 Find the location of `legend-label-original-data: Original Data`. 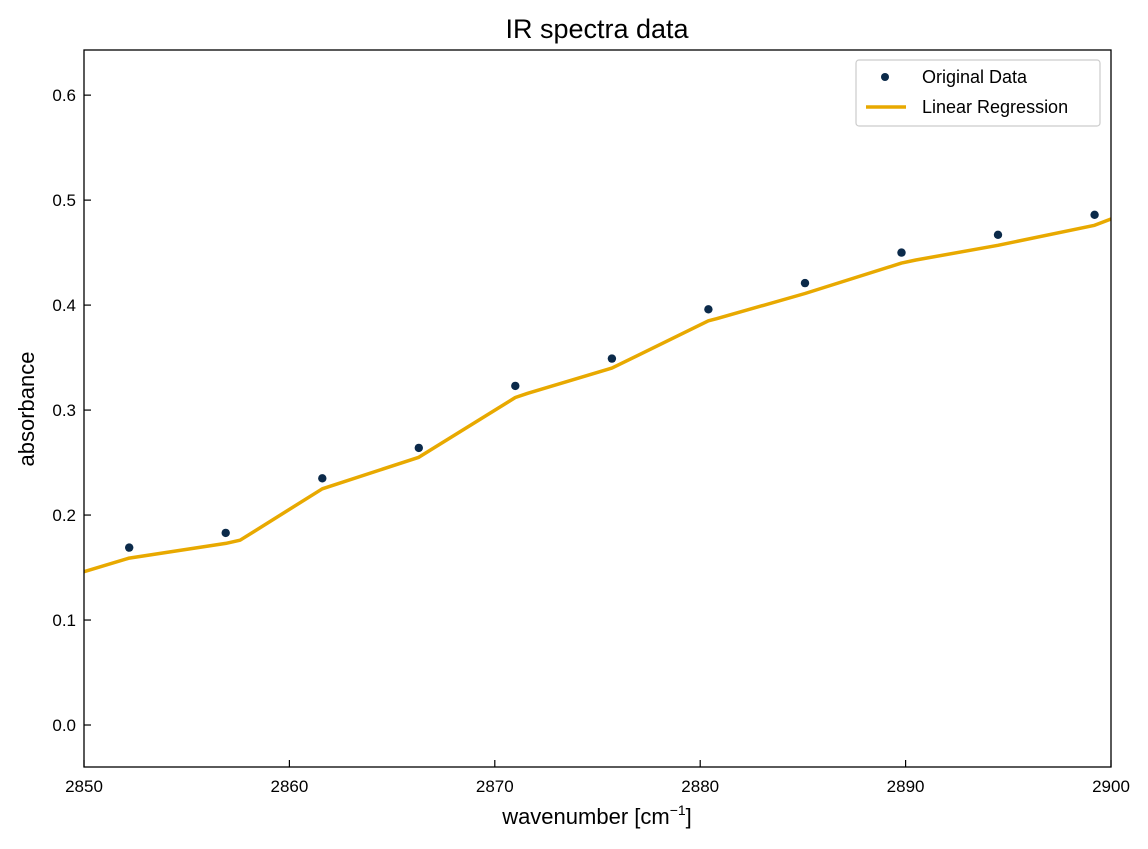

legend-label-original-data: Original Data is located at coordinates (975, 77).